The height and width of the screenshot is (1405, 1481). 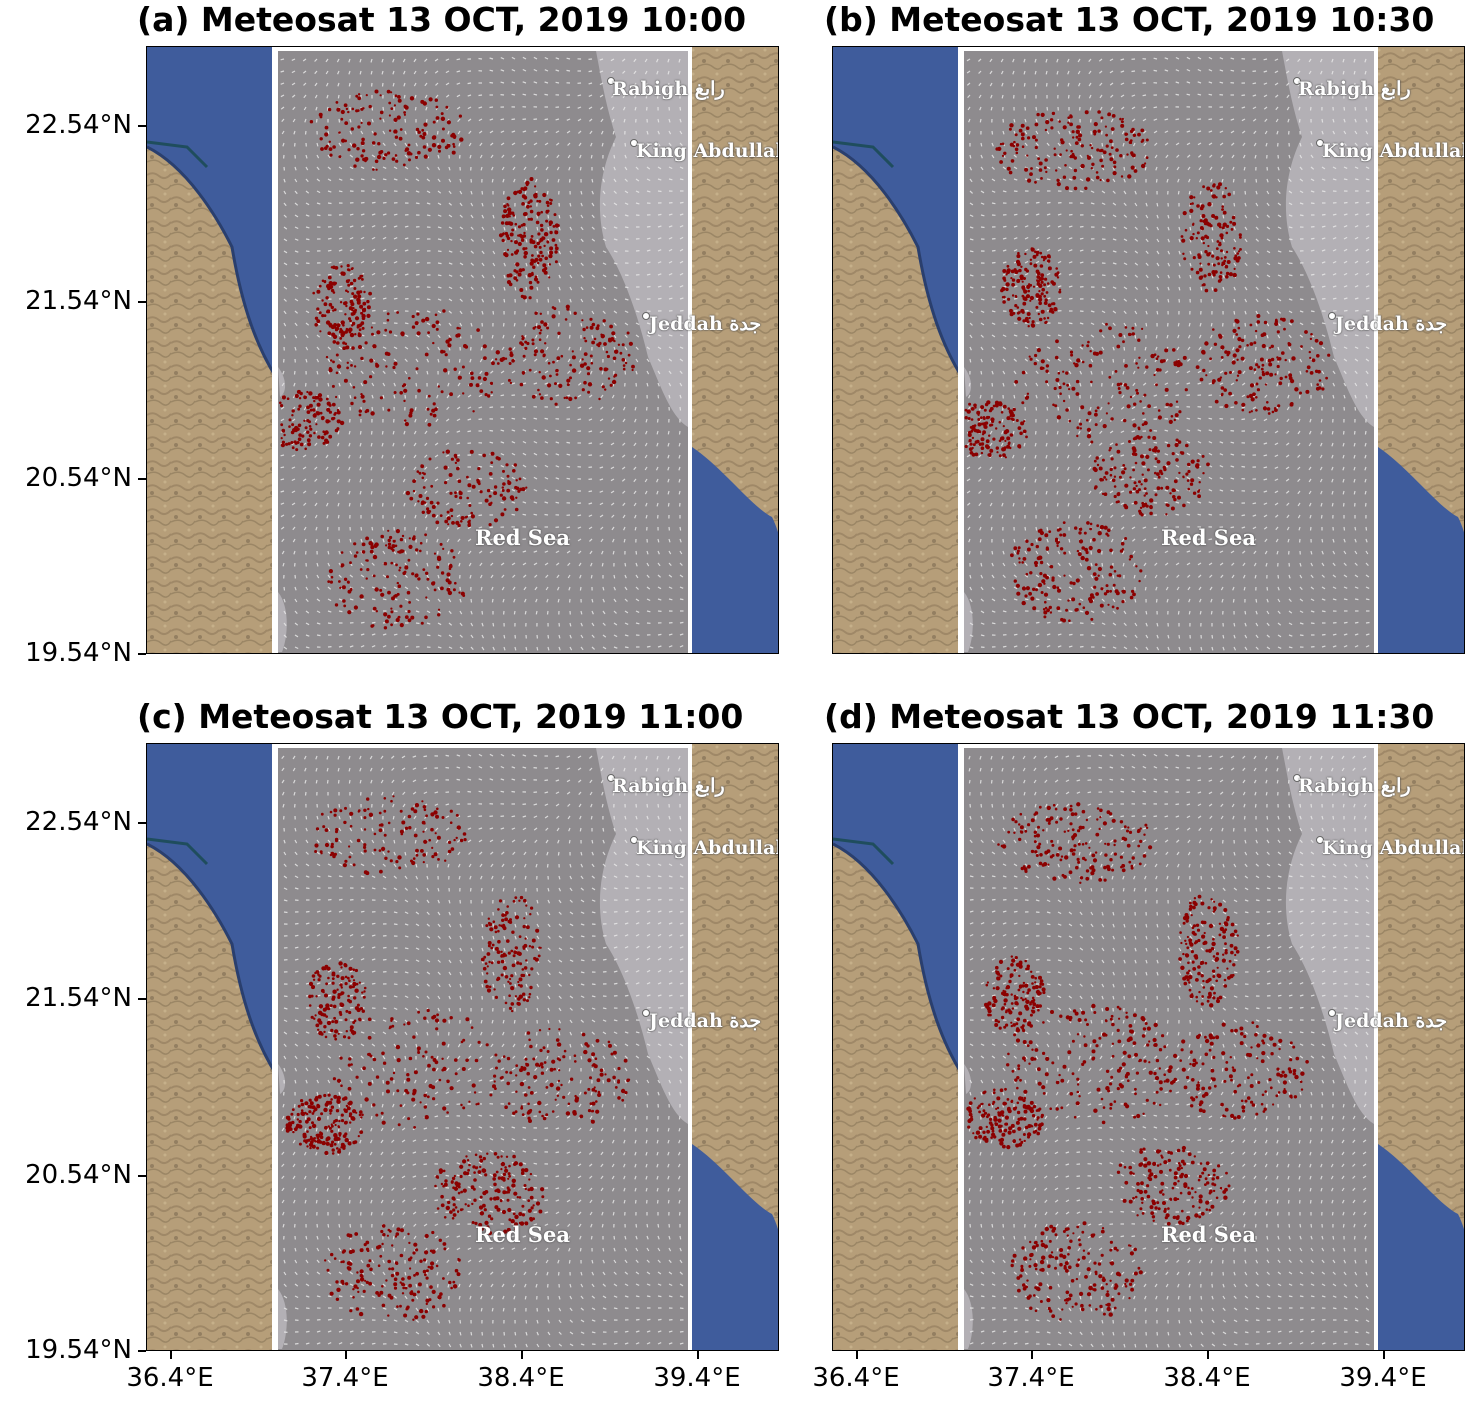 What do you see at coordinates (1129, 19) in the screenshot?
I see `panel-title: (b) Meteosat 13 OCT, 2019 10:30` at bounding box center [1129, 19].